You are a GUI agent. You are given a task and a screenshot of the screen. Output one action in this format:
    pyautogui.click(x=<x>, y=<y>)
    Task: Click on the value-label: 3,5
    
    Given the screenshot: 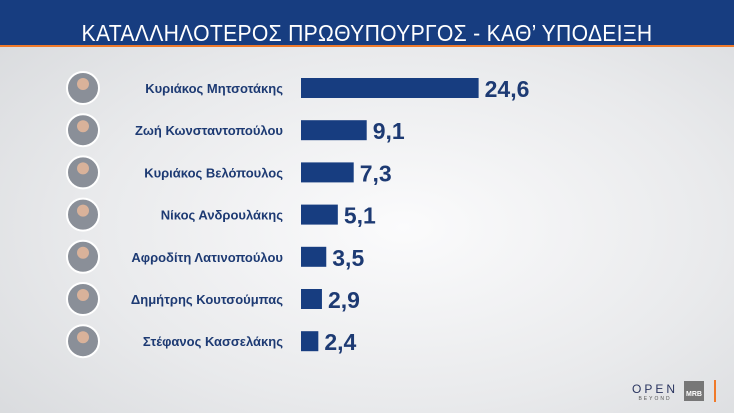 What is the action you would take?
    pyautogui.click(x=348, y=258)
    